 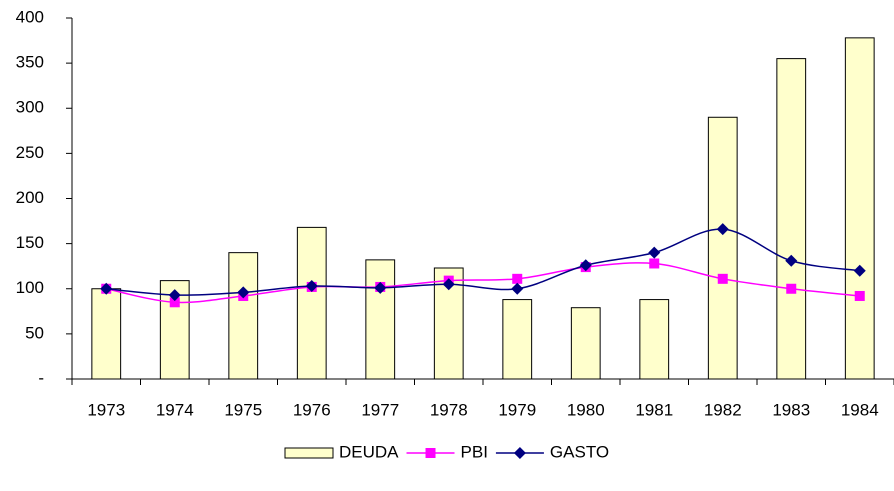 I want to click on x-tick-label: 1979, so click(x=517, y=409).